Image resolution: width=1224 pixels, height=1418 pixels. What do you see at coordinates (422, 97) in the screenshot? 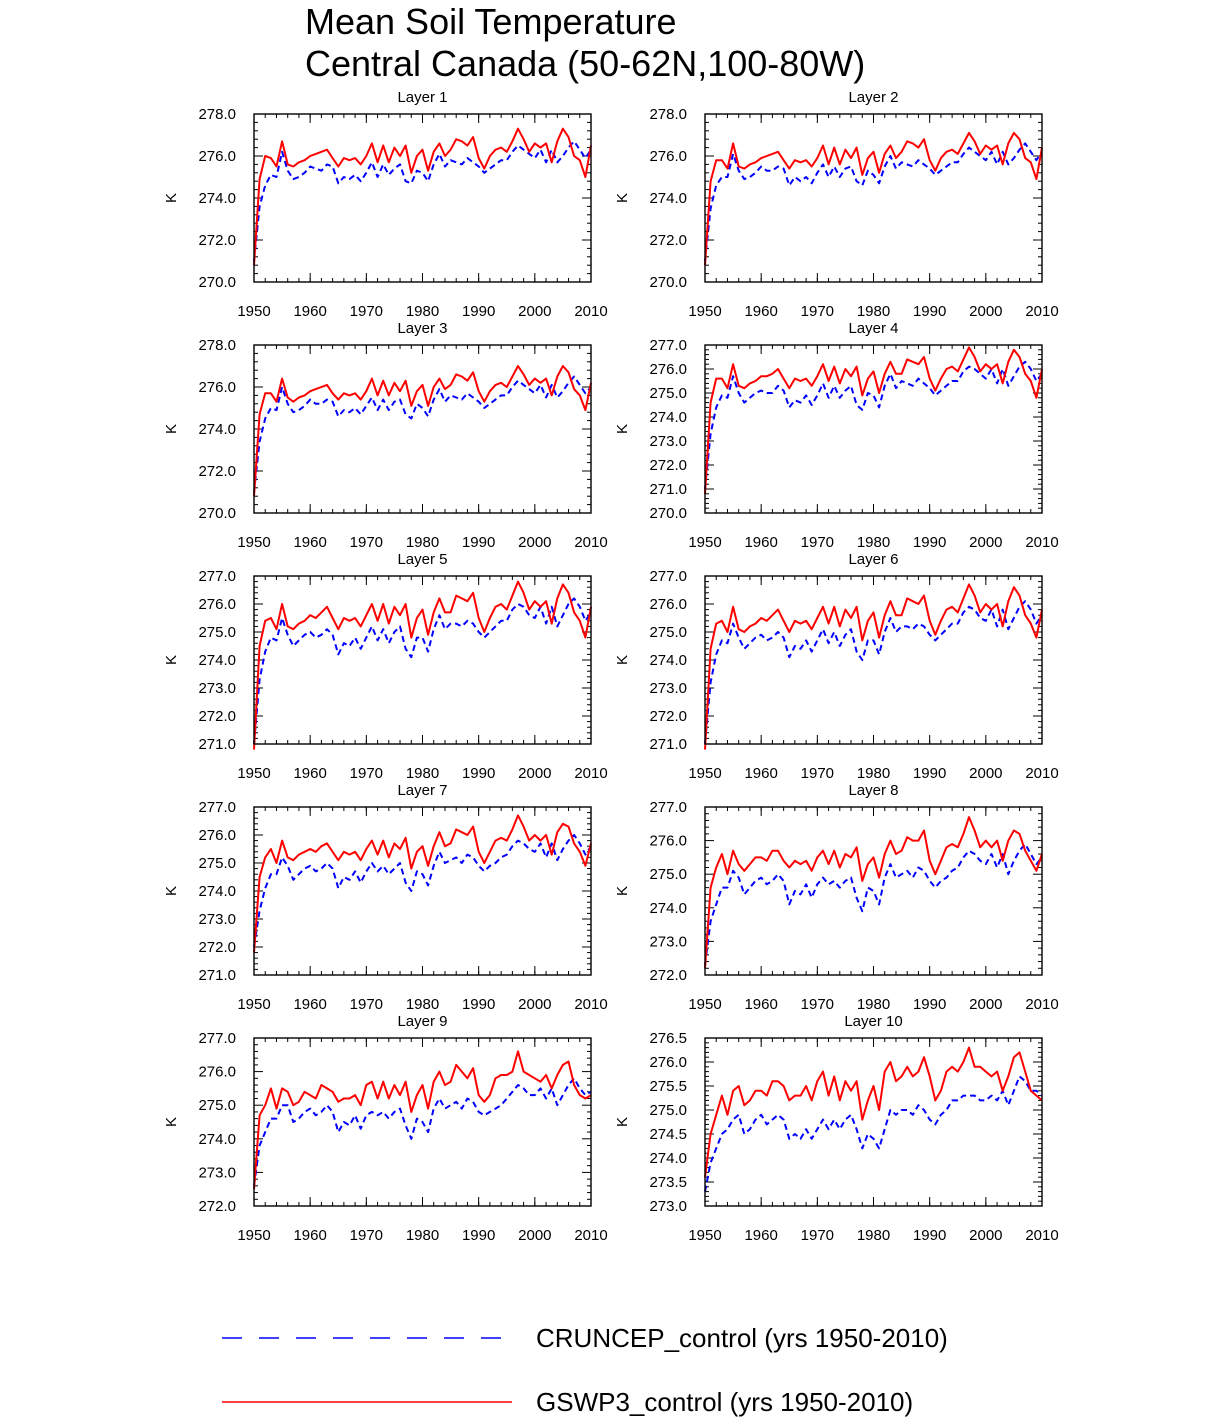
I see `panel-title: Layer 1` at bounding box center [422, 97].